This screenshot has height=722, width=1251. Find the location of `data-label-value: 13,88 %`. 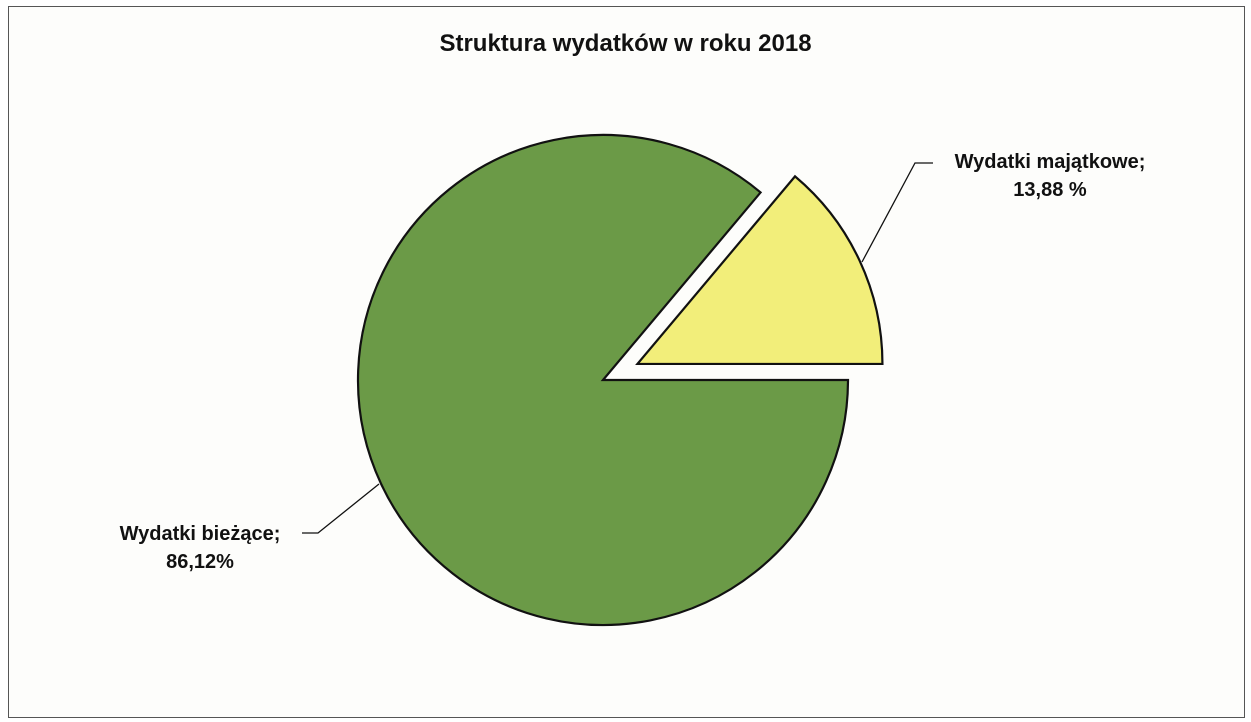

data-label-value: 13,88 % is located at coordinates (1050, 190).